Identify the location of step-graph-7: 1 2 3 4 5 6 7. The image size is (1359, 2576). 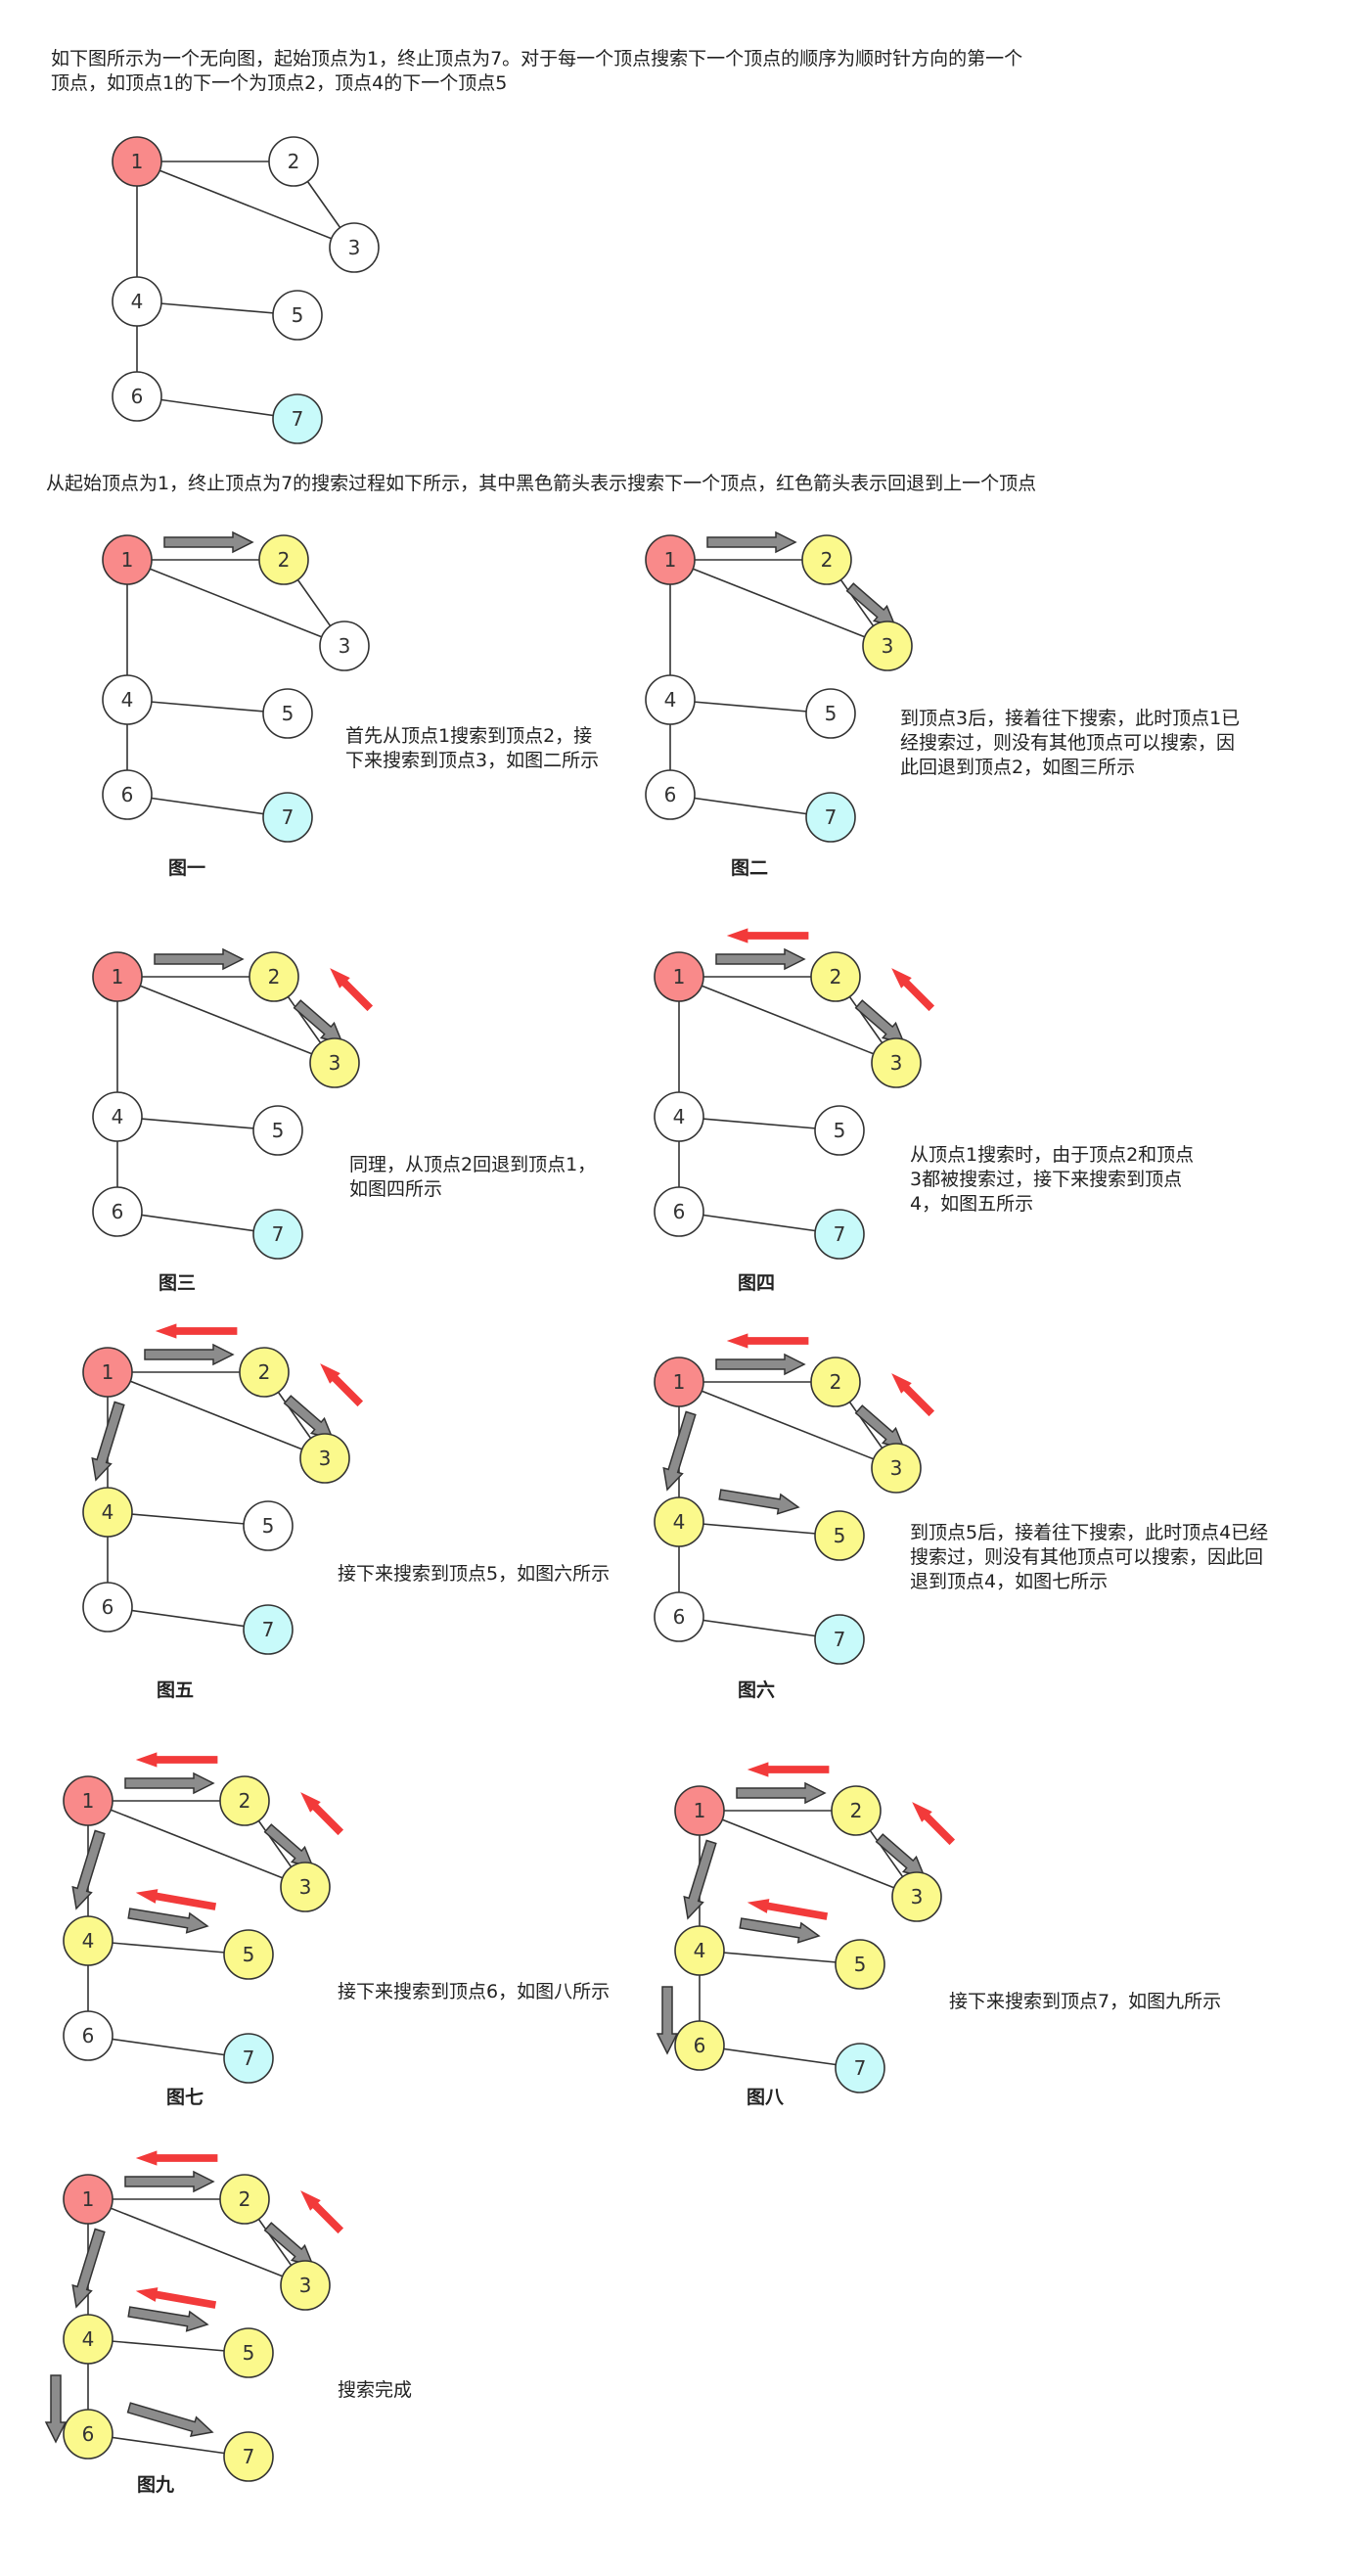
(203, 1918).